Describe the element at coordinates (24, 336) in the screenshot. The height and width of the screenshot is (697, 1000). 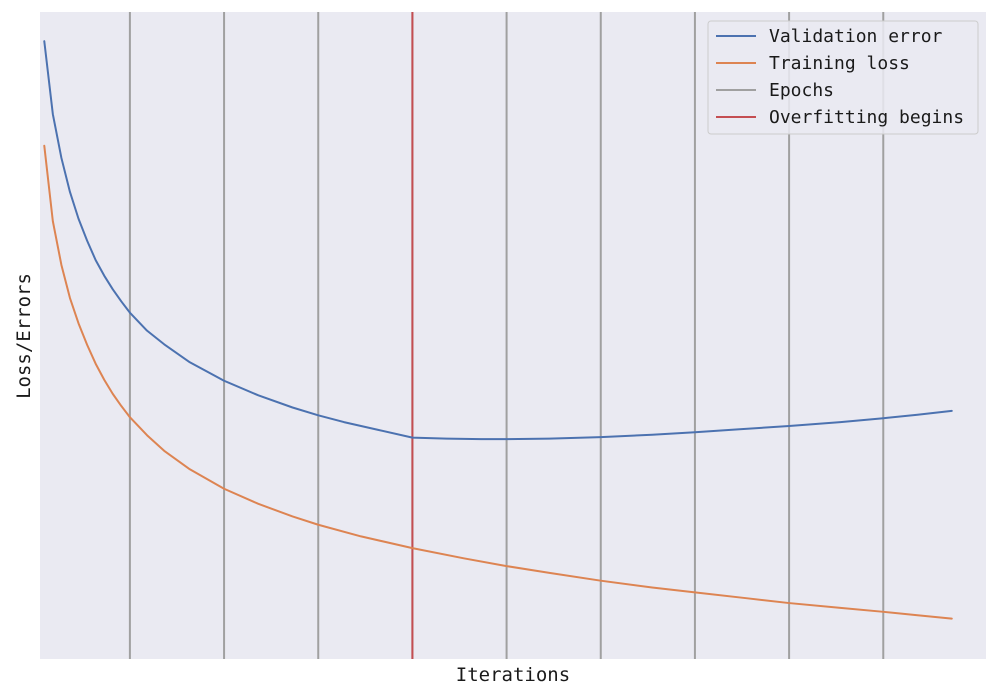
I see `y-axis-label: Loss/Errors` at that location.